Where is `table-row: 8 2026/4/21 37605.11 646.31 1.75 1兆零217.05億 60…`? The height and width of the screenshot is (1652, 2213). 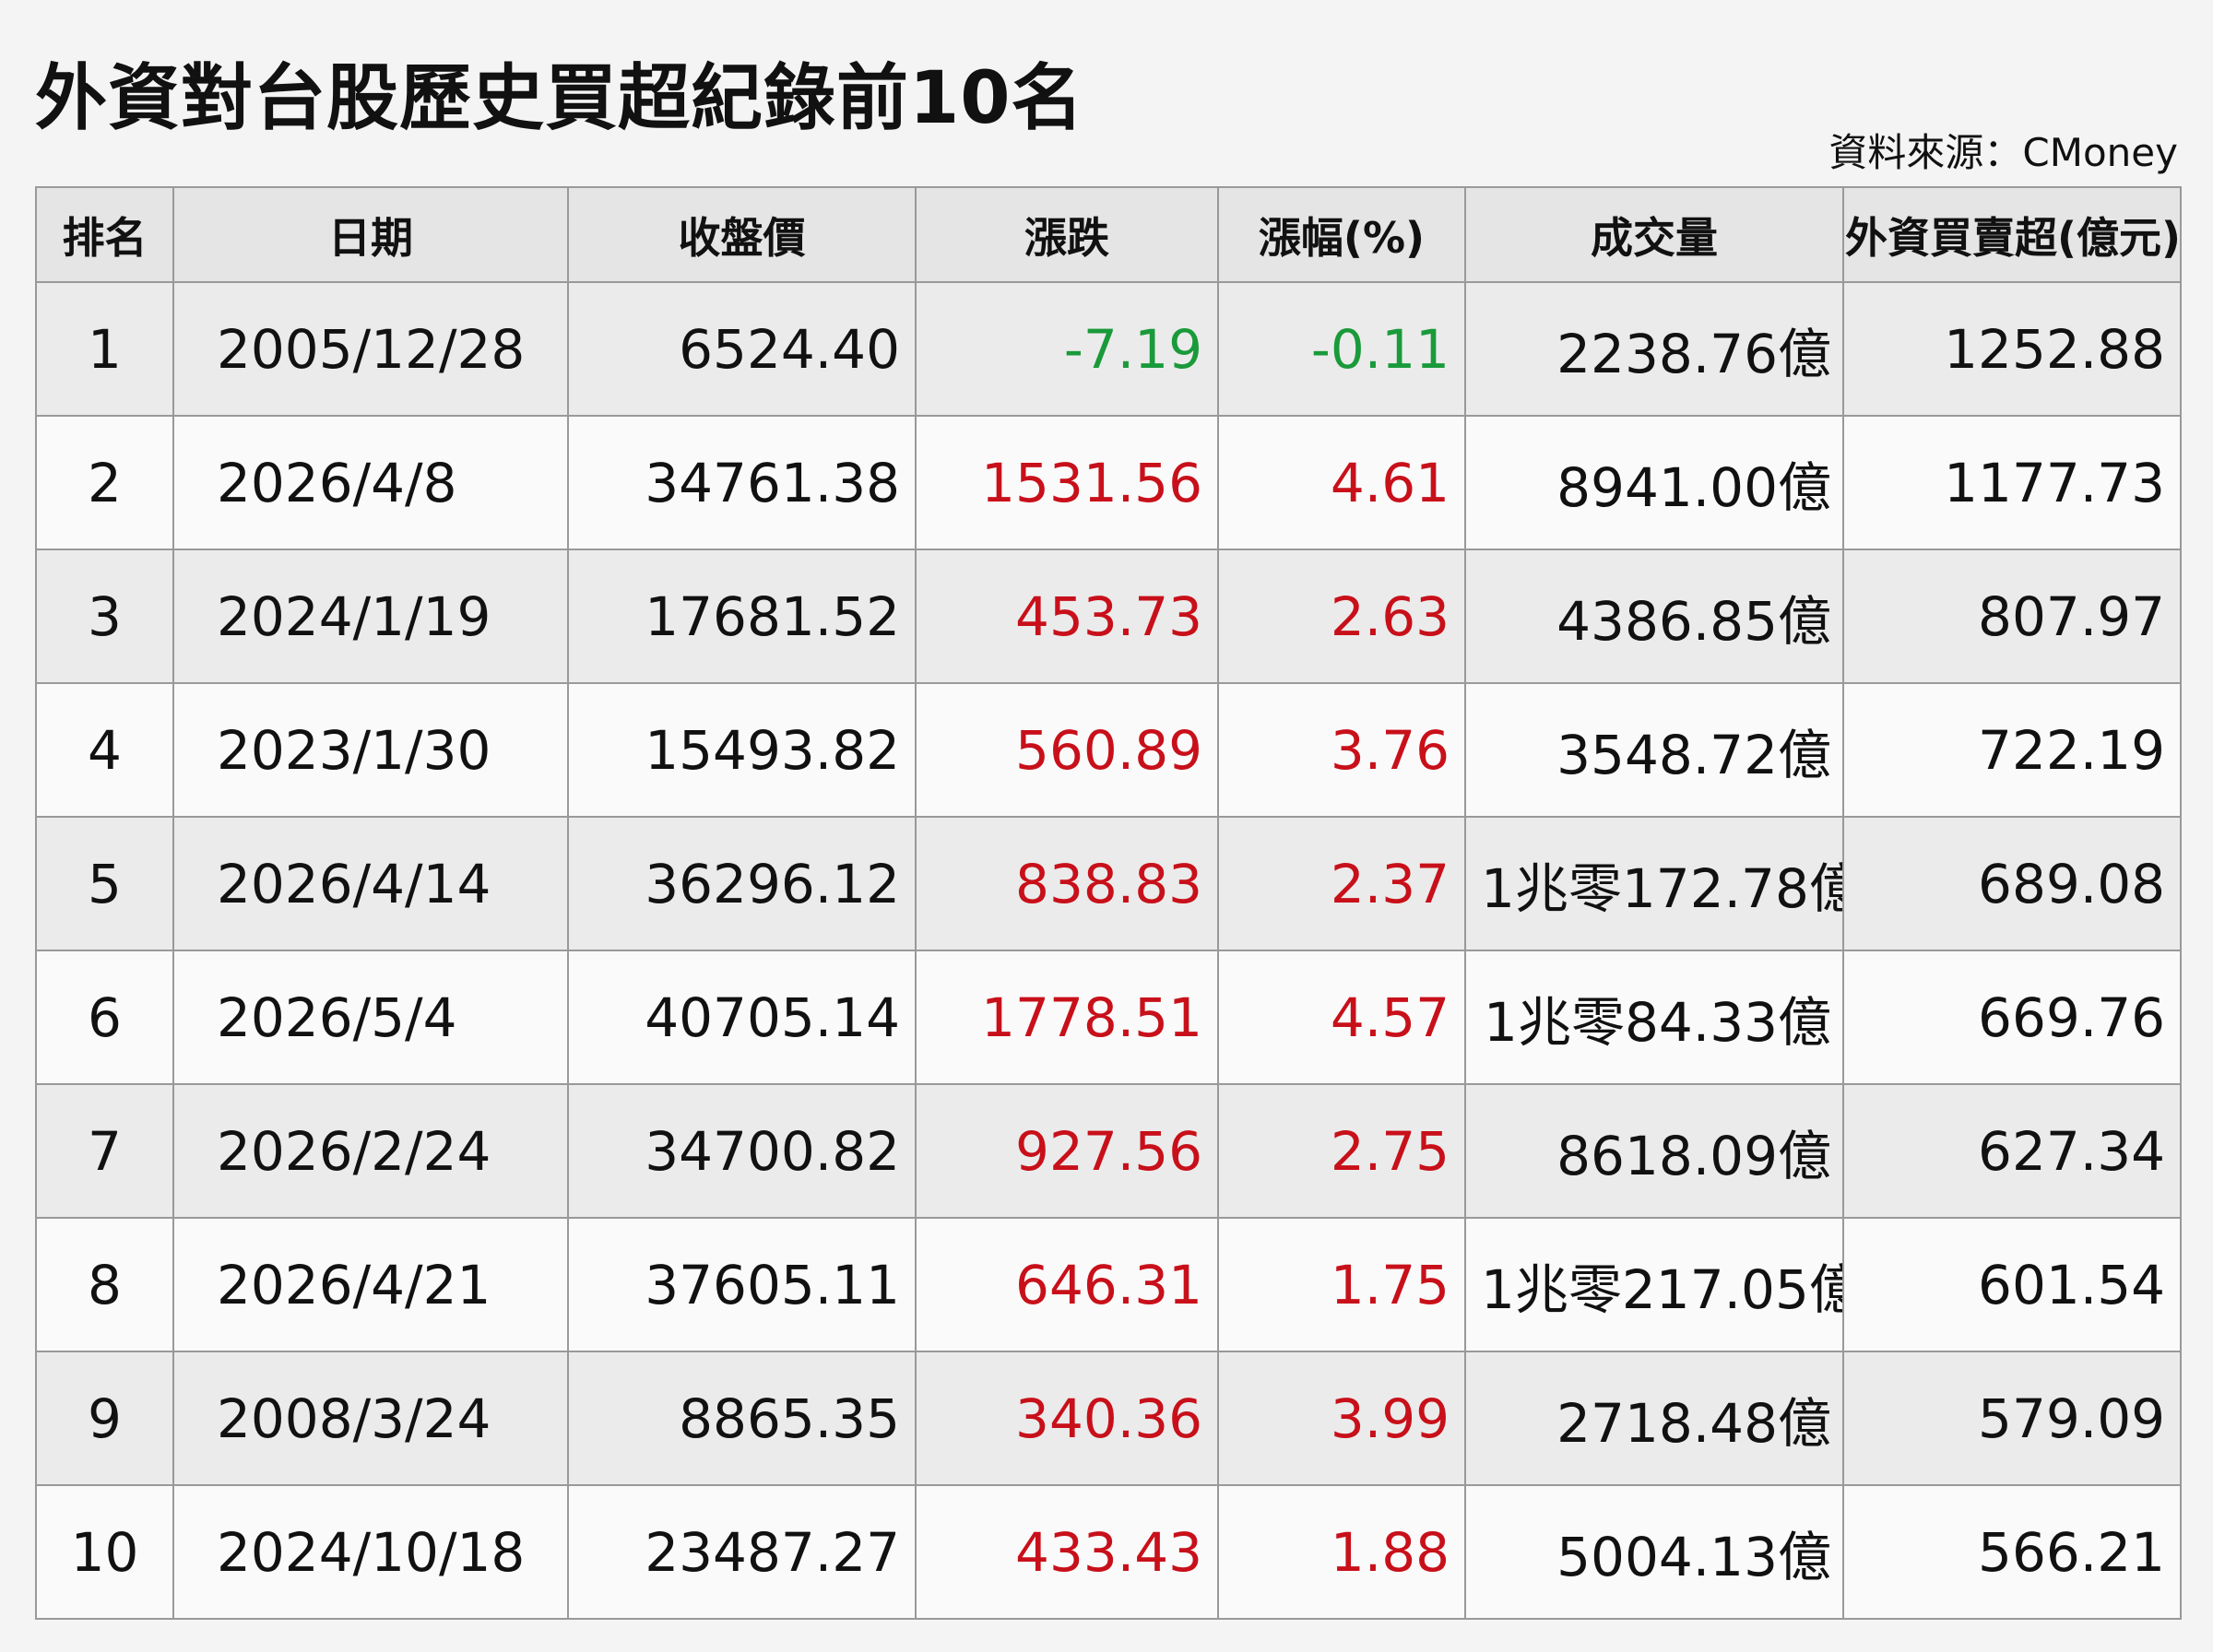
table-row: 8 2026/4/21 37605.11 646.31 1.75 1兆零217.05億 60… is located at coordinates (1108, 1284).